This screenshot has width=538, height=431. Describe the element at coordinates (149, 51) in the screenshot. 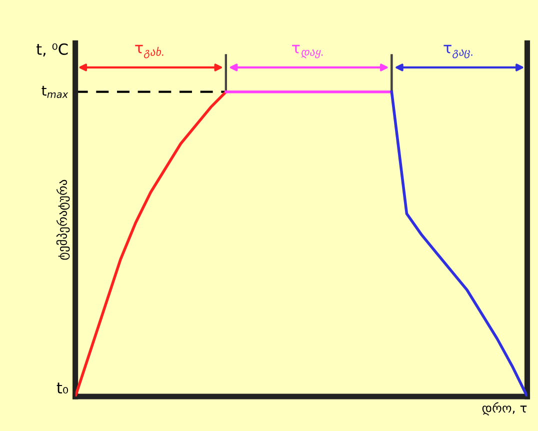

I see `text: τ$_{გახ.}$` at that location.